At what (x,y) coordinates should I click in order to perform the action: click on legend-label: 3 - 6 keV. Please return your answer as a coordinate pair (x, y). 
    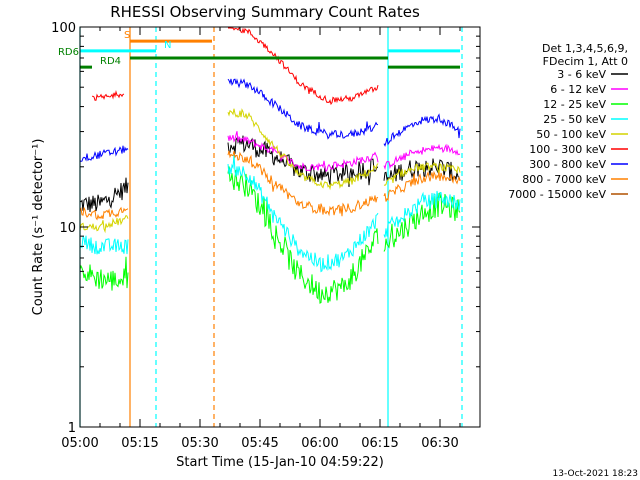
    Looking at the image, I should click on (581, 74).